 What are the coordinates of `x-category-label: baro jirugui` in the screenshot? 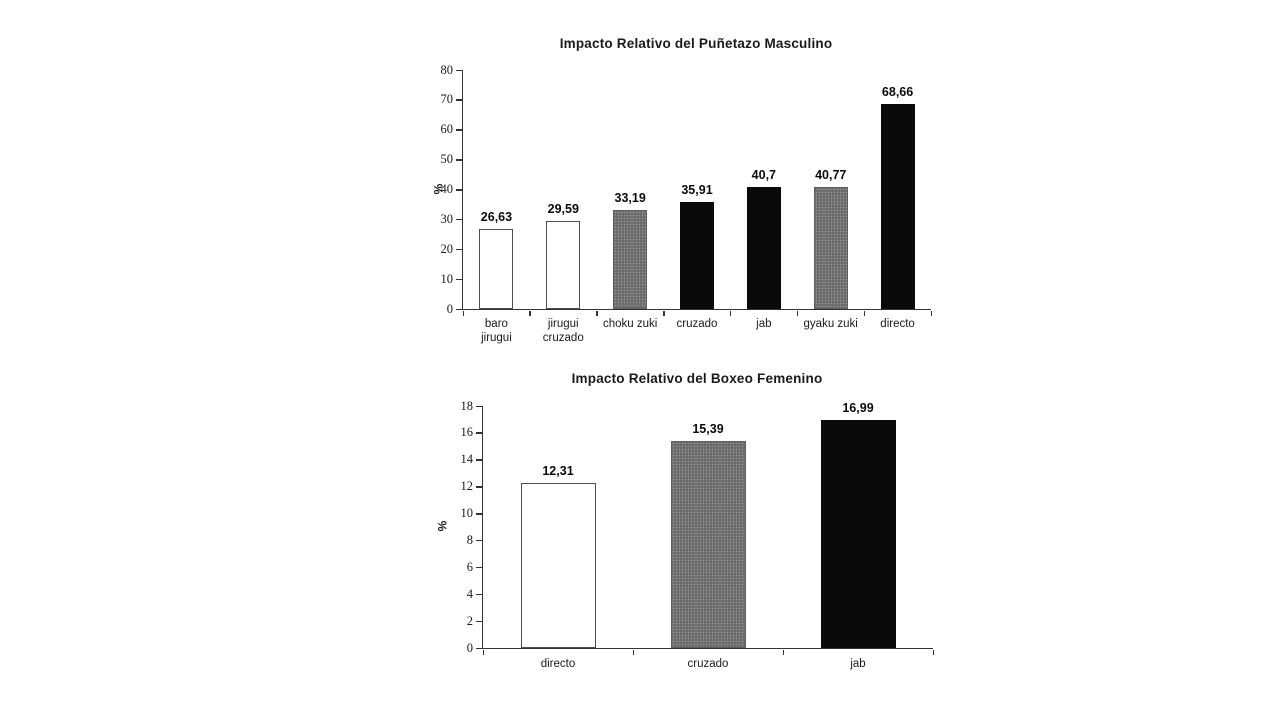 It's located at (496, 331).